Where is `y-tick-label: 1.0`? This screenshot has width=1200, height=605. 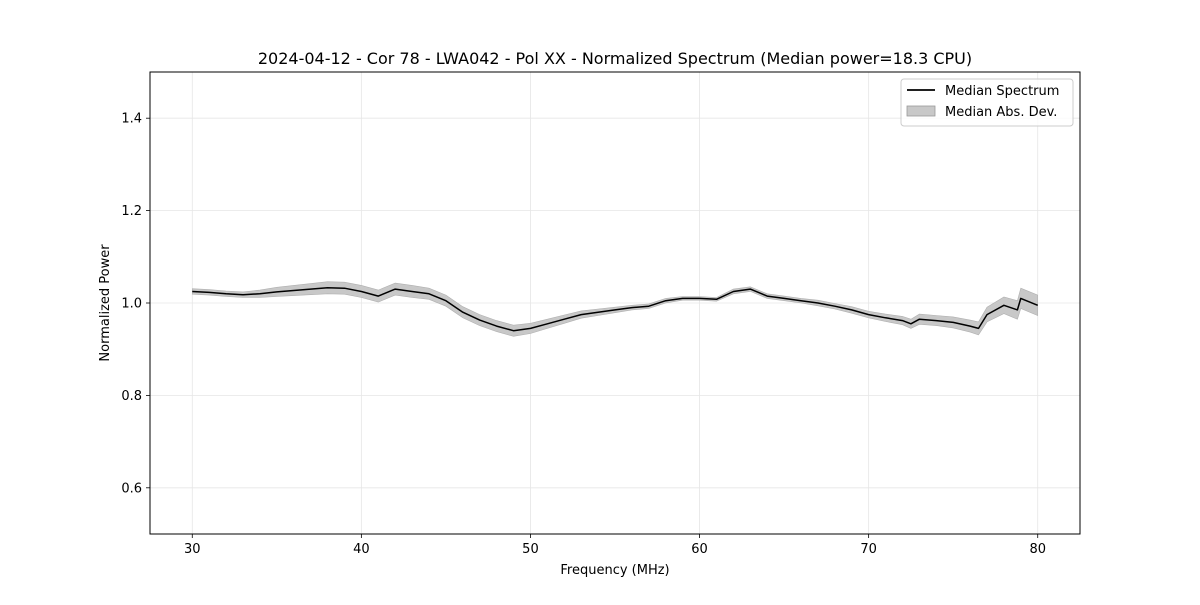 y-tick-label: 1.0 is located at coordinates (131, 304).